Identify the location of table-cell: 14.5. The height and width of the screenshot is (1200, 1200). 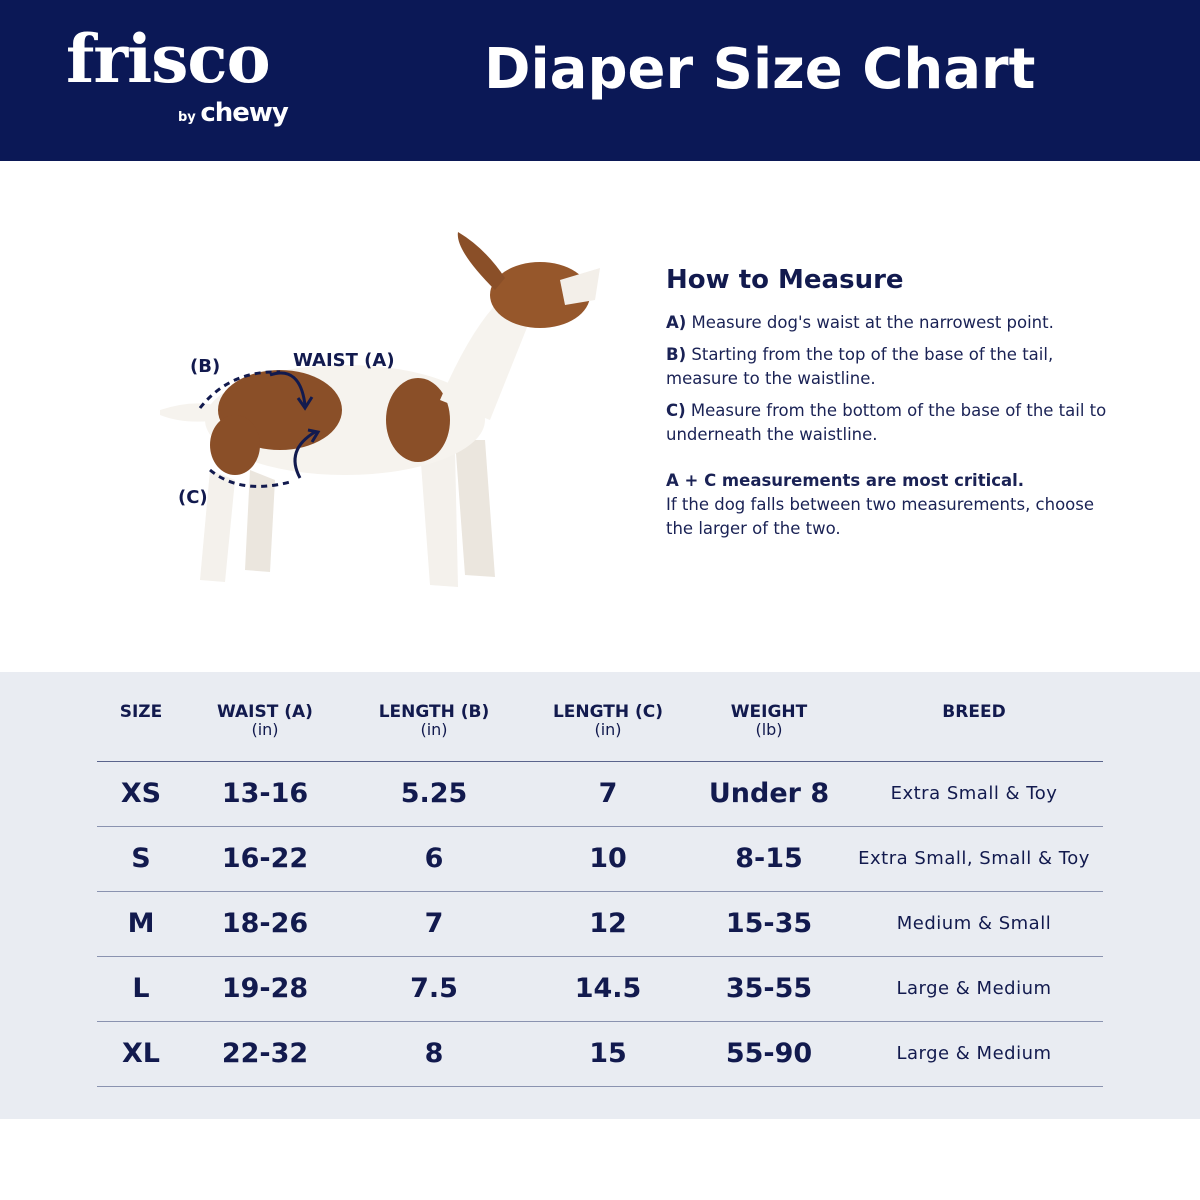
(608, 989).